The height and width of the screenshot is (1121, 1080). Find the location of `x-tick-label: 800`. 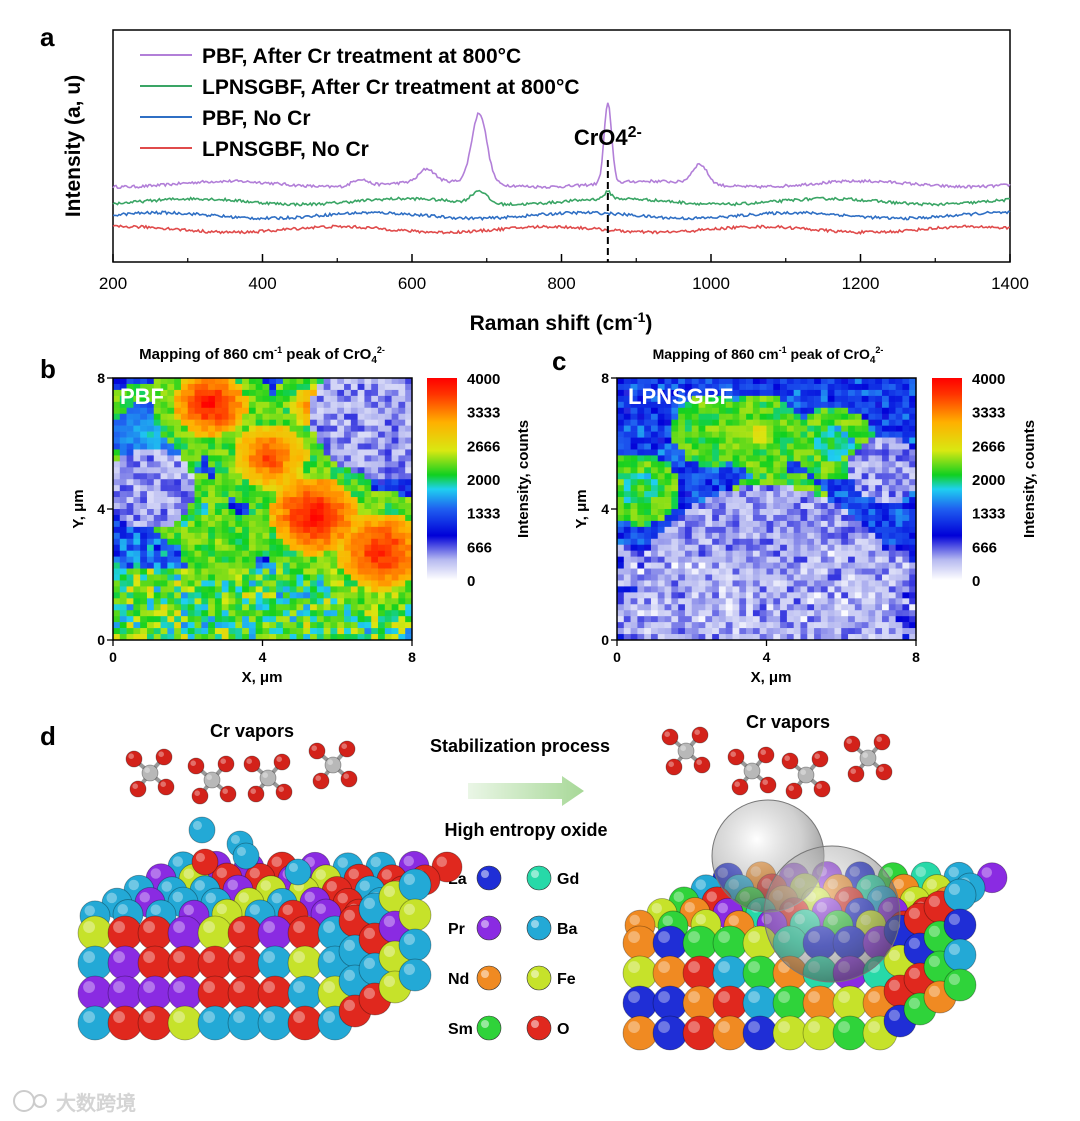

x-tick-label: 800 is located at coordinates (561, 283).